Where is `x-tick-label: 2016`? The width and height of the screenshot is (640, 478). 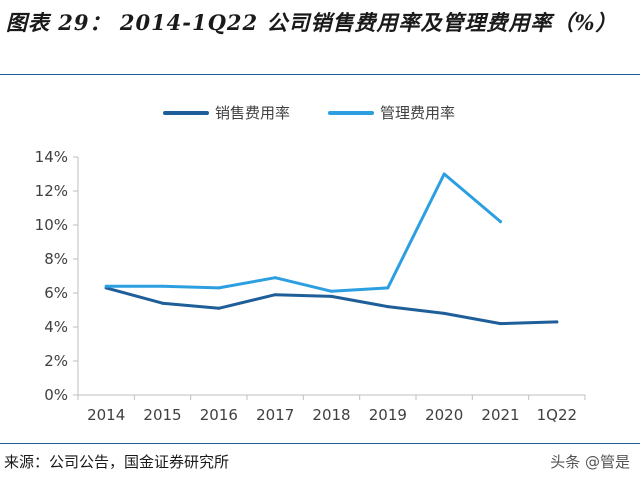
x-tick-label: 2016 is located at coordinates (219, 415).